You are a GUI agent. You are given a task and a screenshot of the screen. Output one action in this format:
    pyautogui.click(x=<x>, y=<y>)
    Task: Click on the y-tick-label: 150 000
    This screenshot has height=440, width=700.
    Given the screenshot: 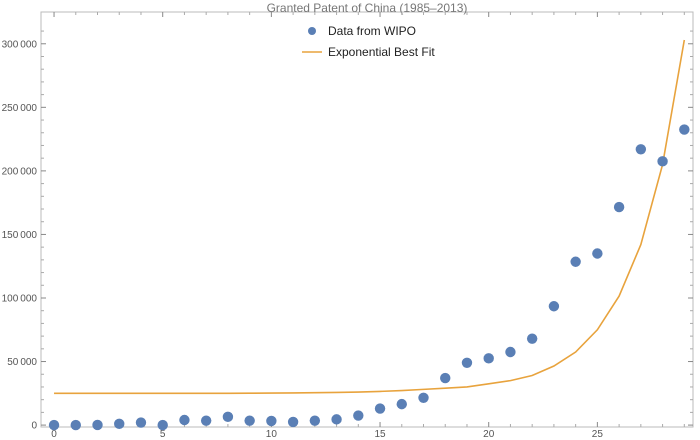 What is the action you would take?
    pyautogui.click(x=20, y=235)
    